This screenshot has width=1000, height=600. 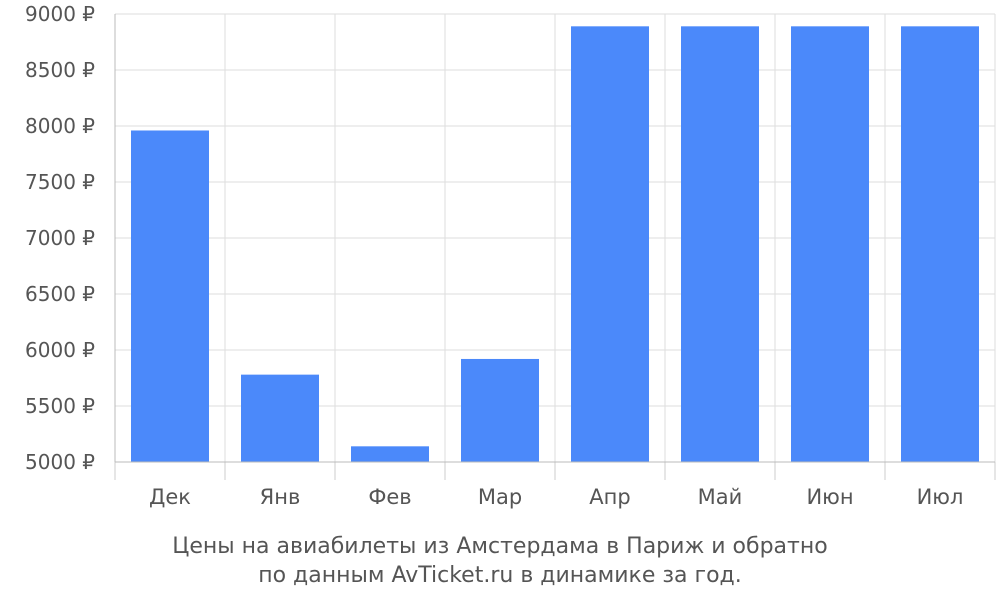 What do you see at coordinates (280, 497) in the screenshot?
I see `x-tick-label: Янв` at bounding box center [280, 497].